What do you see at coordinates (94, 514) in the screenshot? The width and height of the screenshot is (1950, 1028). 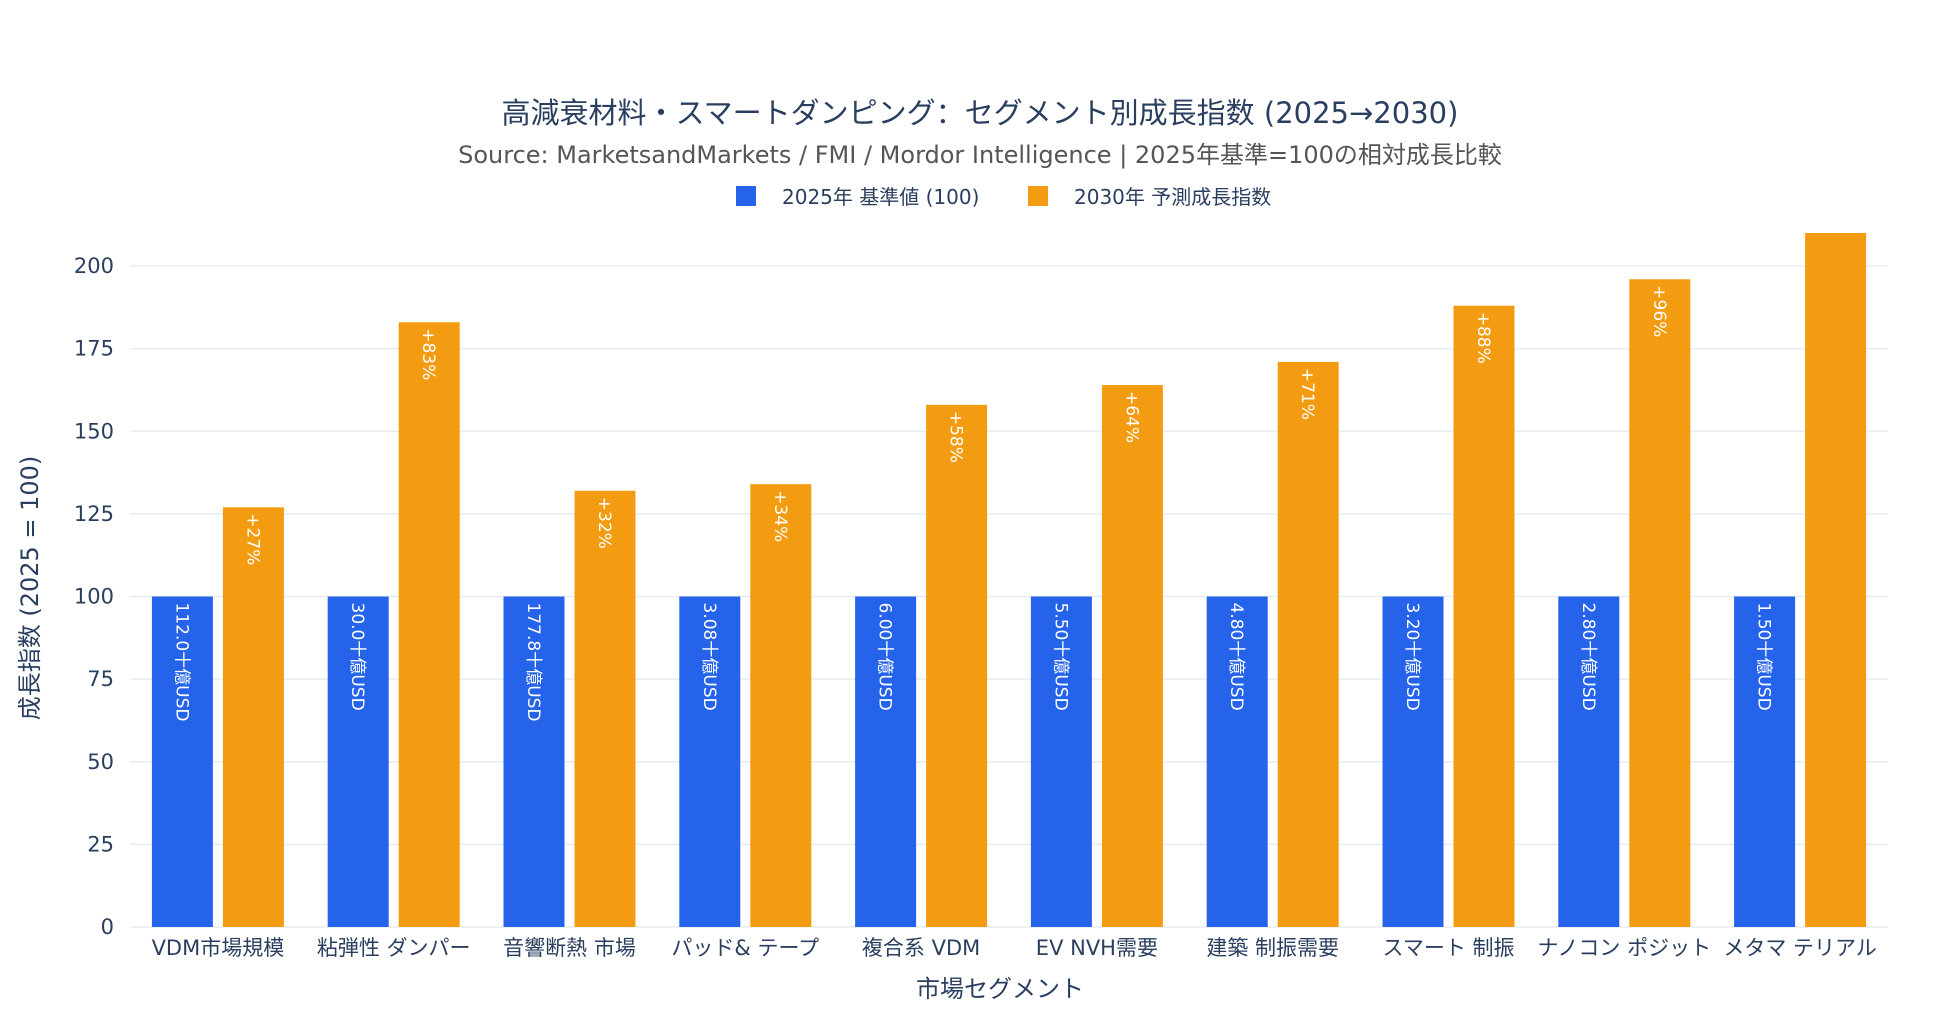 I see `y-tick-label: 125` at bounding box center [94, 514].